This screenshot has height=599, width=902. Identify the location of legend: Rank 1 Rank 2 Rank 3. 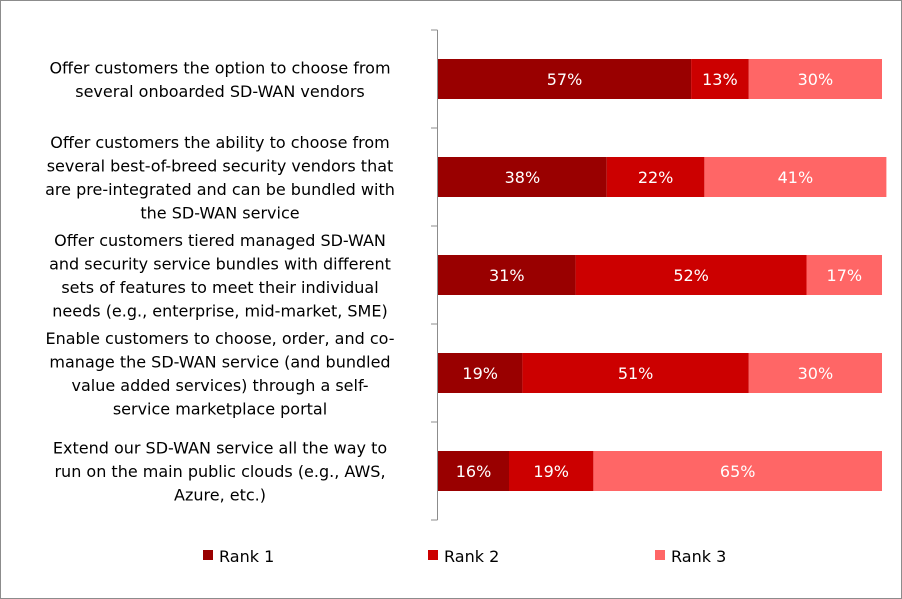
(464, 556).